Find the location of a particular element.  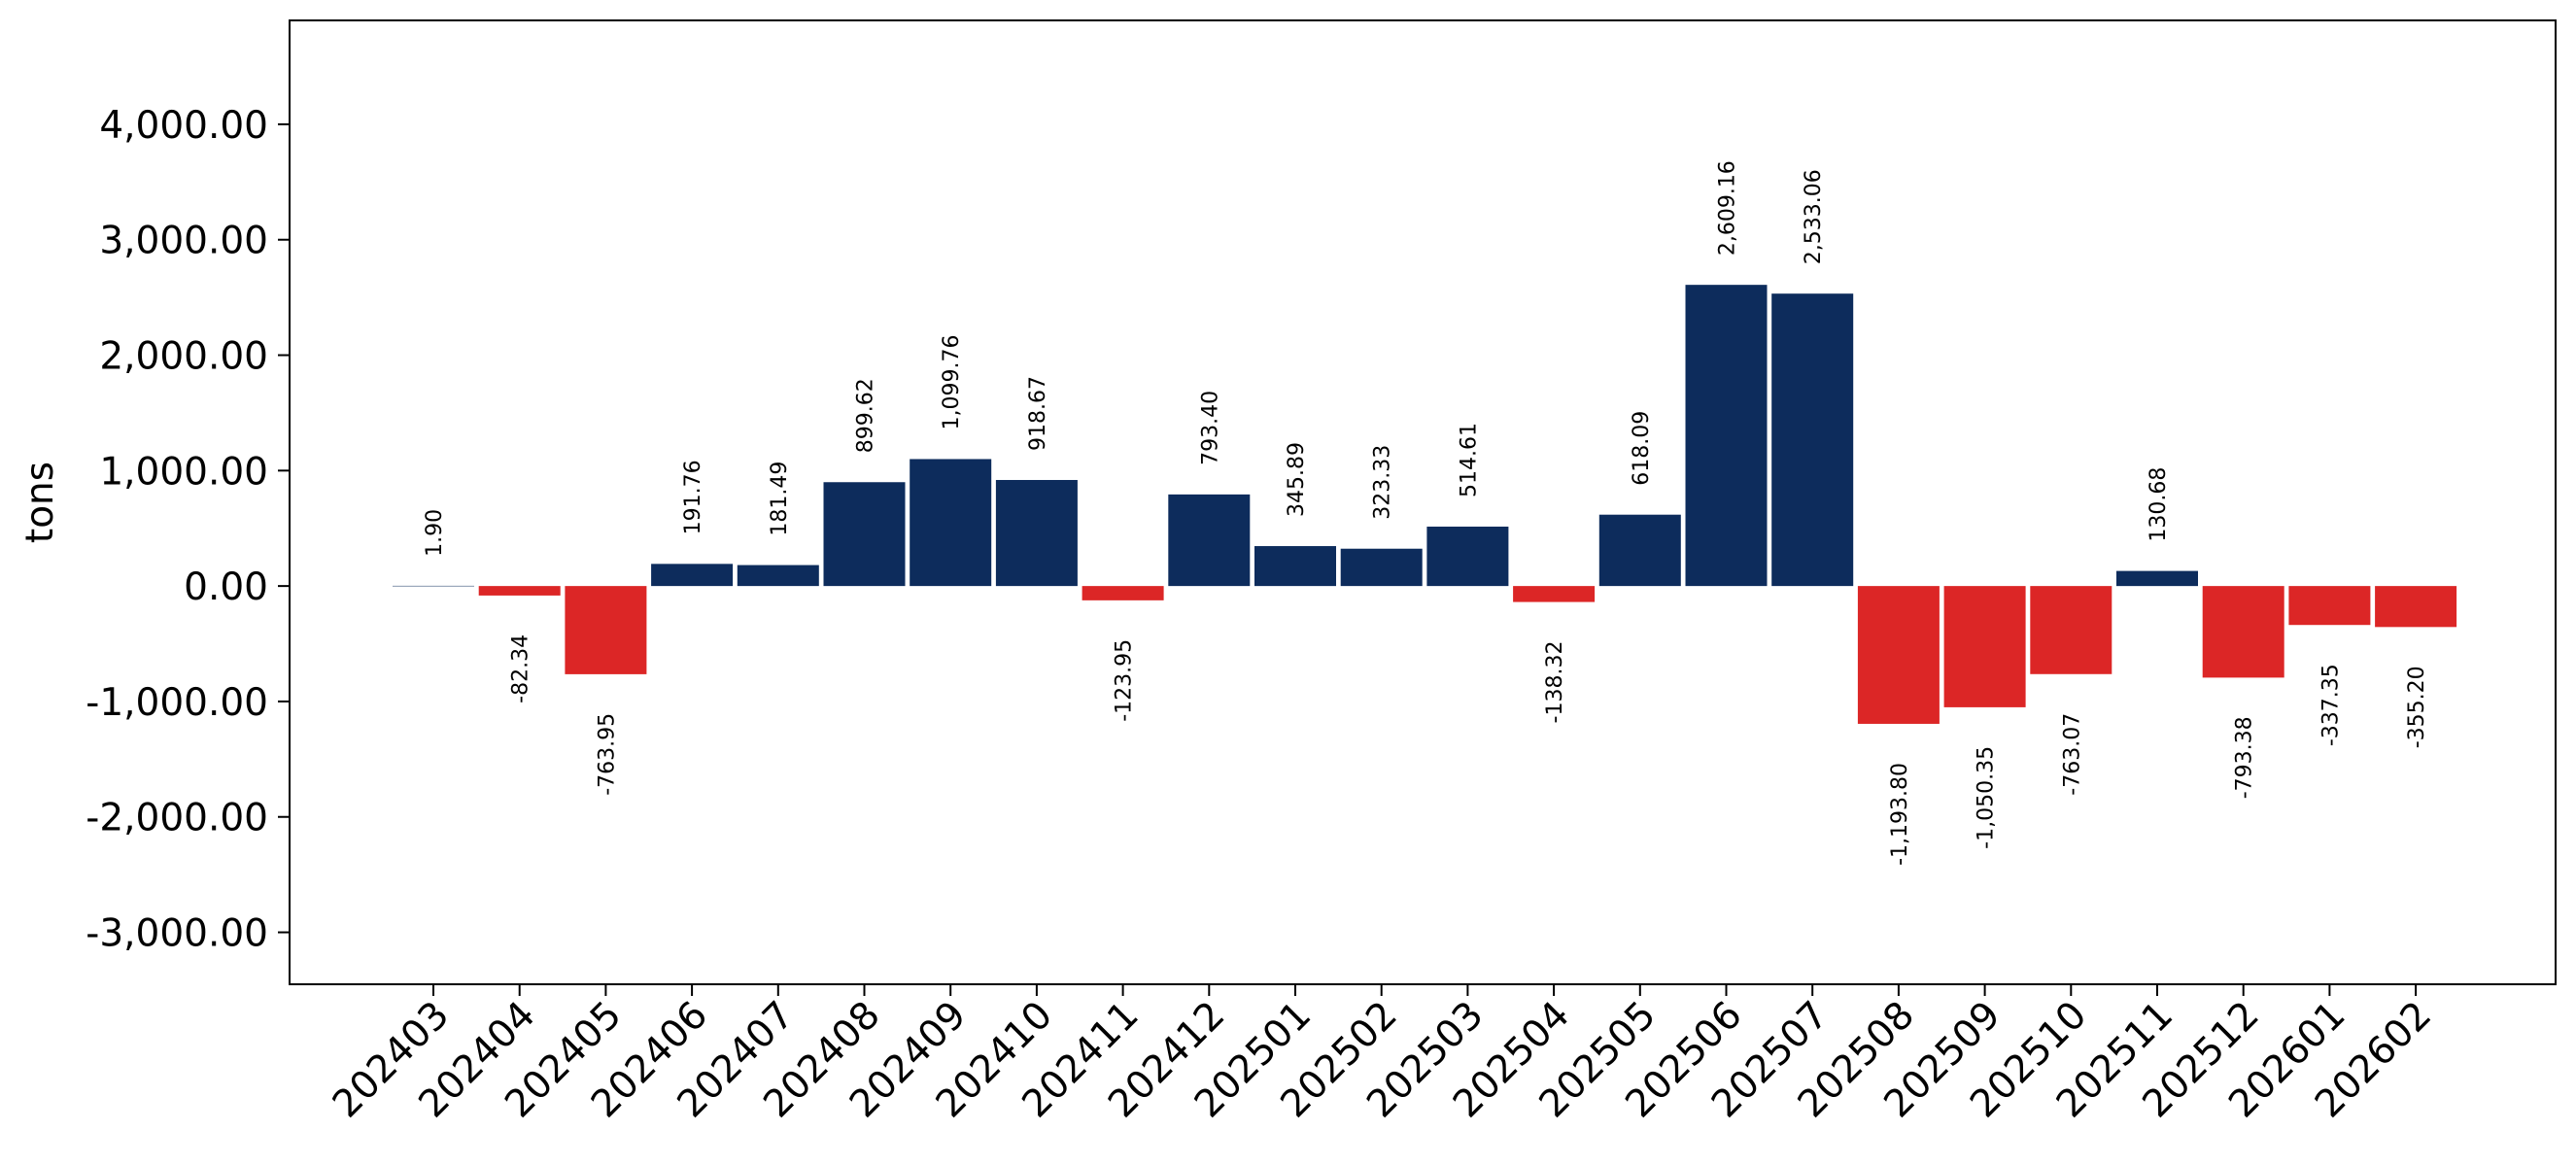

y-tick-label: -2,000.00 is located at coordinates (177, 819).